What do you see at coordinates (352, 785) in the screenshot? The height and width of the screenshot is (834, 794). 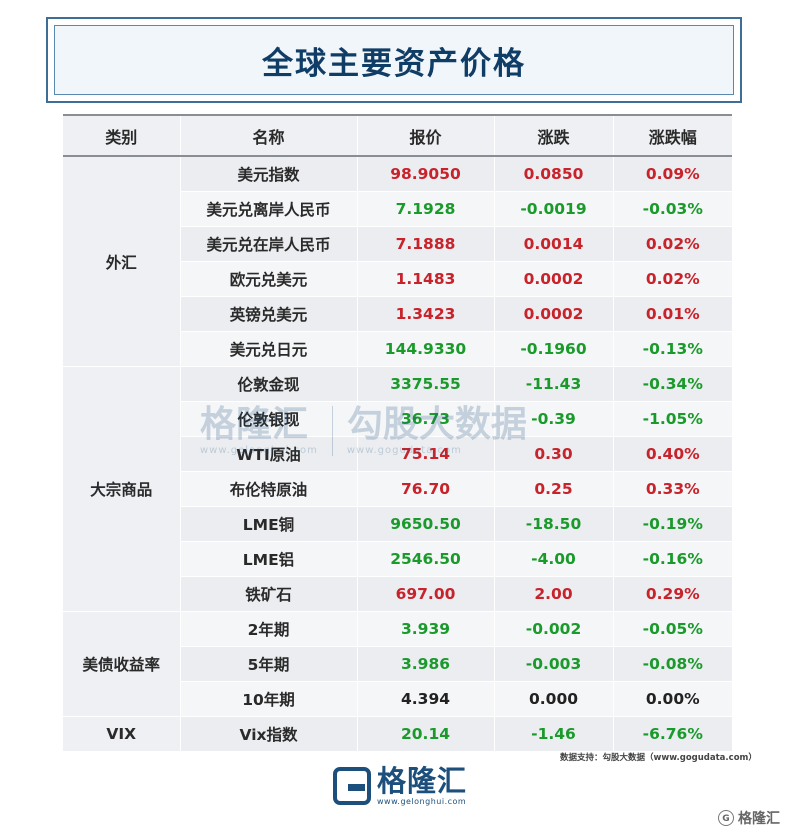 I see `logo-g-icon` at bounding box center [352, 785].